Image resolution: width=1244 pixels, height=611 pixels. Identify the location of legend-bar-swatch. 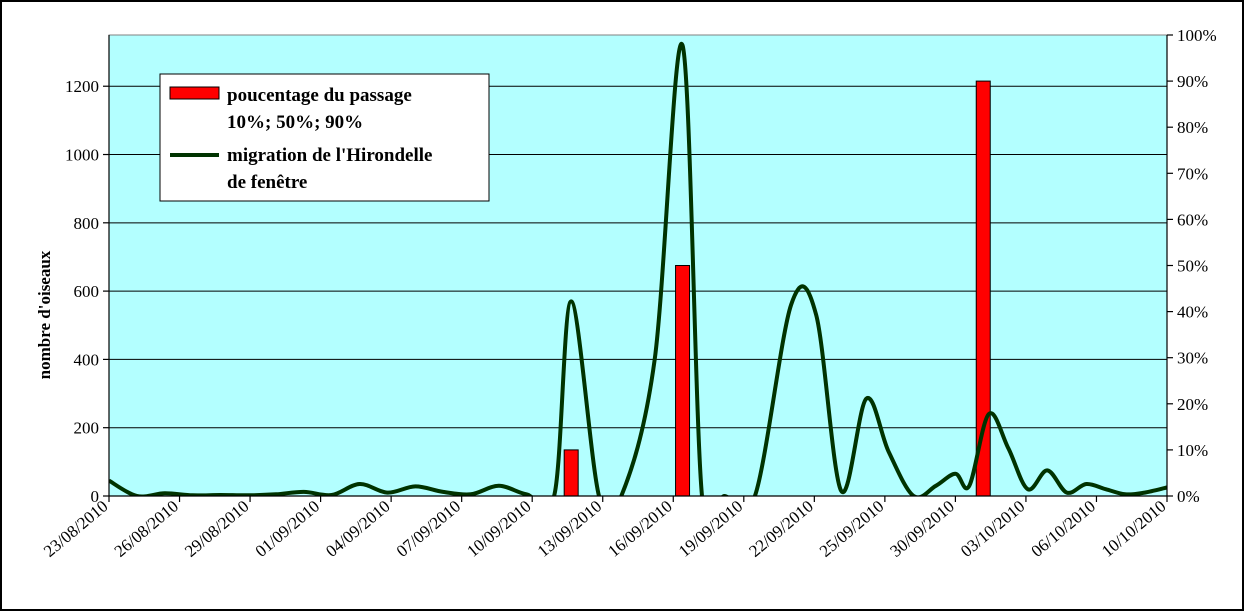
(194, 93).